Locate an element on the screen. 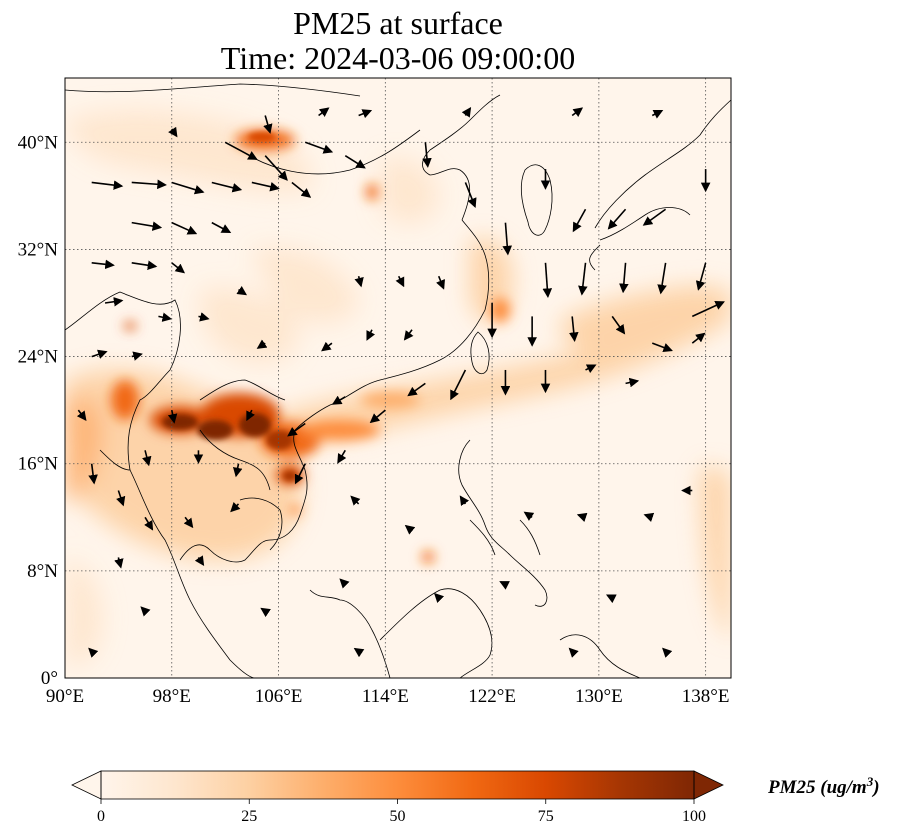  colorbar-extend-min is located at coordinates (86, 785).